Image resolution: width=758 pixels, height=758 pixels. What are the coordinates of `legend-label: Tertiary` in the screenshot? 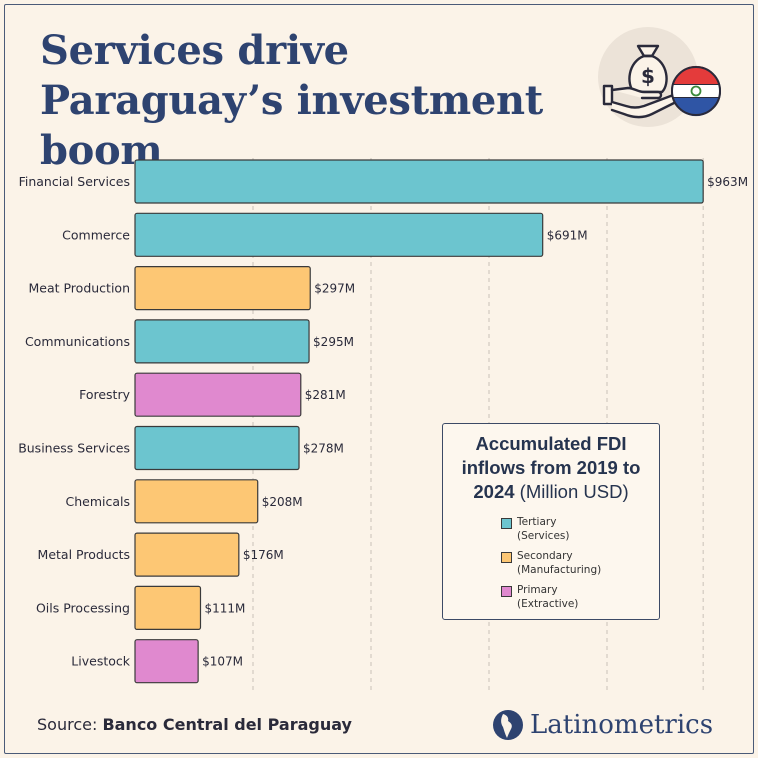 It's located at (537, 522).